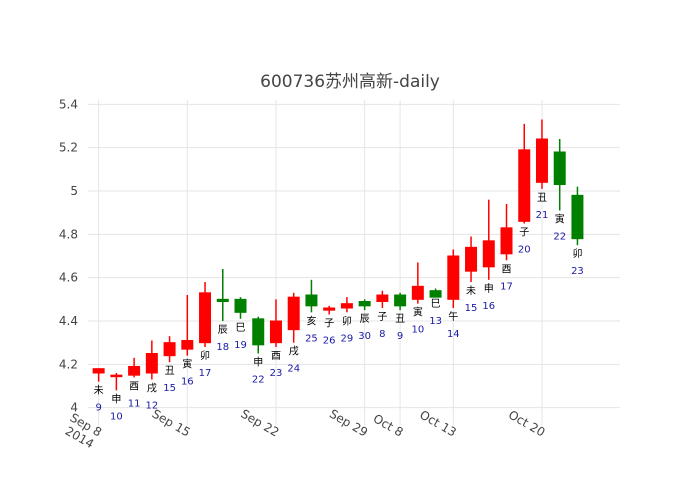 Image resolution: width=700 pixels, height=504 pixels. I want to click on day-label: 18, so click(222, 347).